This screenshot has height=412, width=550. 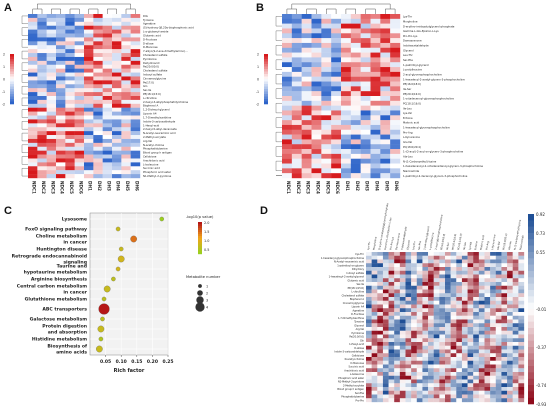 I want to click on correlation-legend-step, so click(x=531, y=401).